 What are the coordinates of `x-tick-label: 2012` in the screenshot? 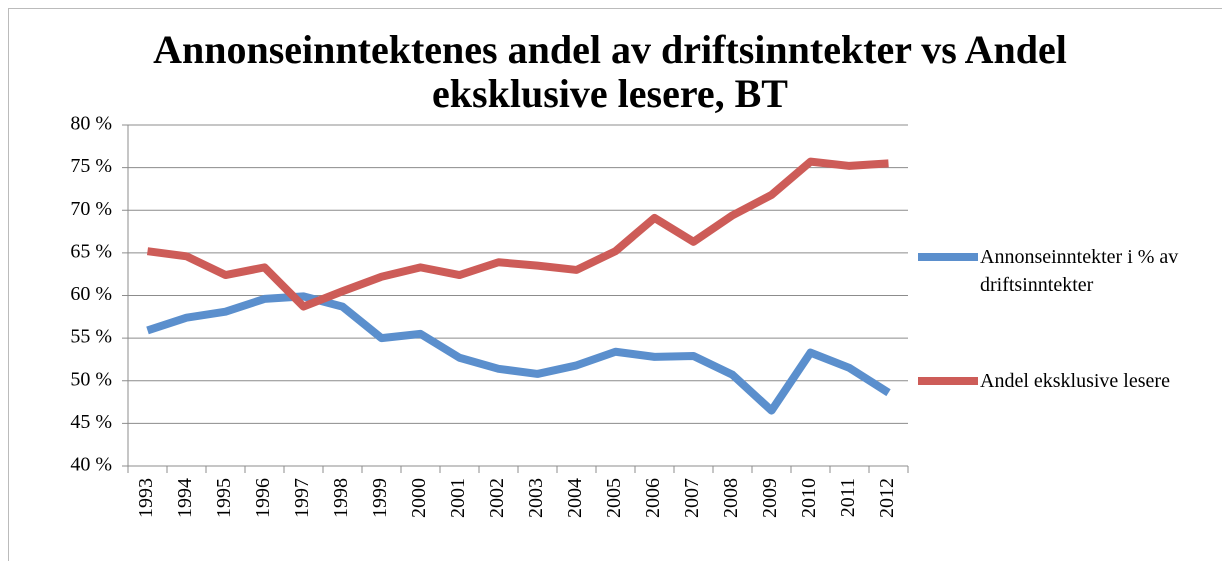 It's located at (887, 498).